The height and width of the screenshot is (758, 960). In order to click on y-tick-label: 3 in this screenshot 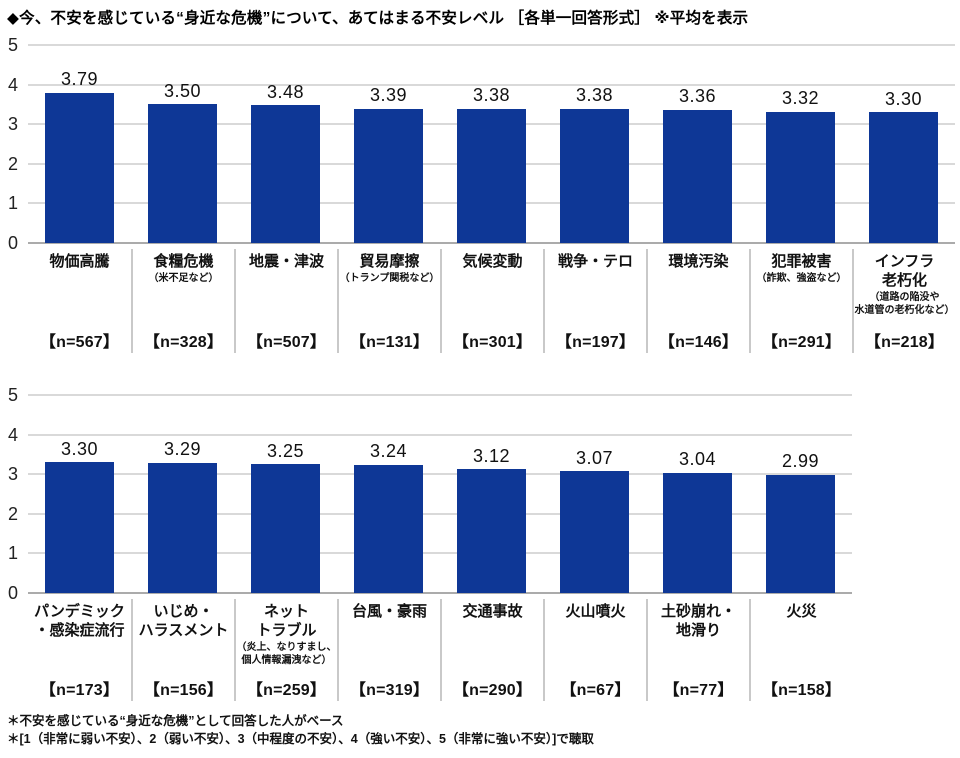, I will do `click(12, 124)`.